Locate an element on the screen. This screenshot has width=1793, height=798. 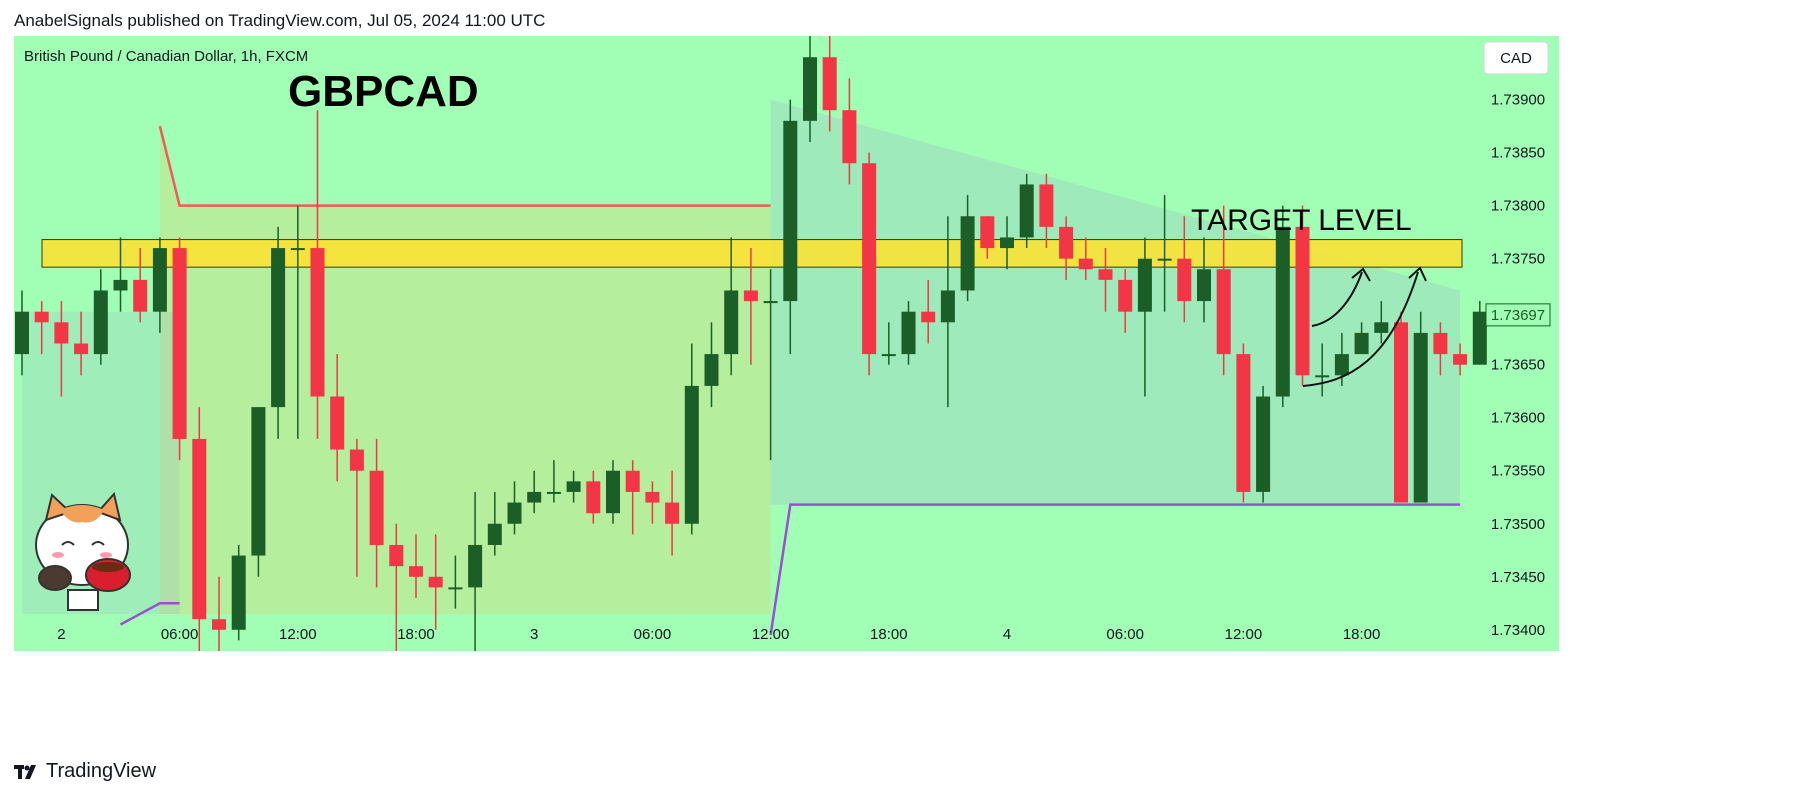
target-level-label: TARGET LEVEL is located at coordinates (1301, 220).